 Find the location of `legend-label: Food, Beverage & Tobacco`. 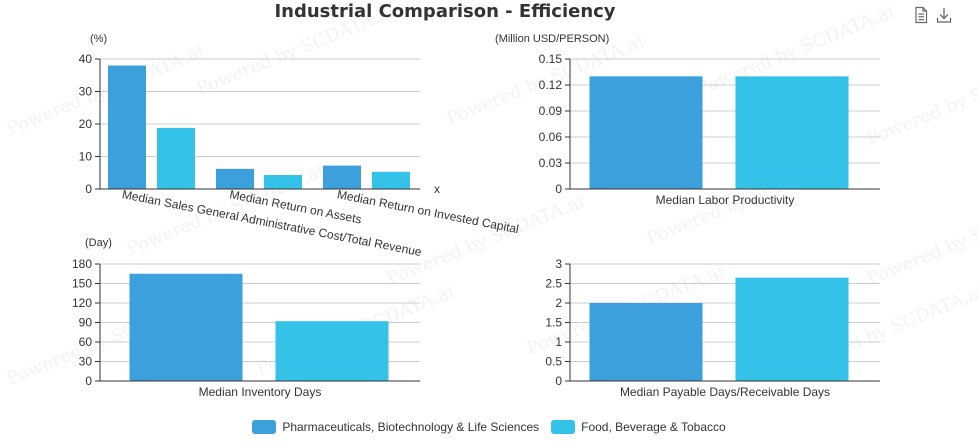

legend-label: Food, Beverage & Tobacco is located at coordinates (653, 427).